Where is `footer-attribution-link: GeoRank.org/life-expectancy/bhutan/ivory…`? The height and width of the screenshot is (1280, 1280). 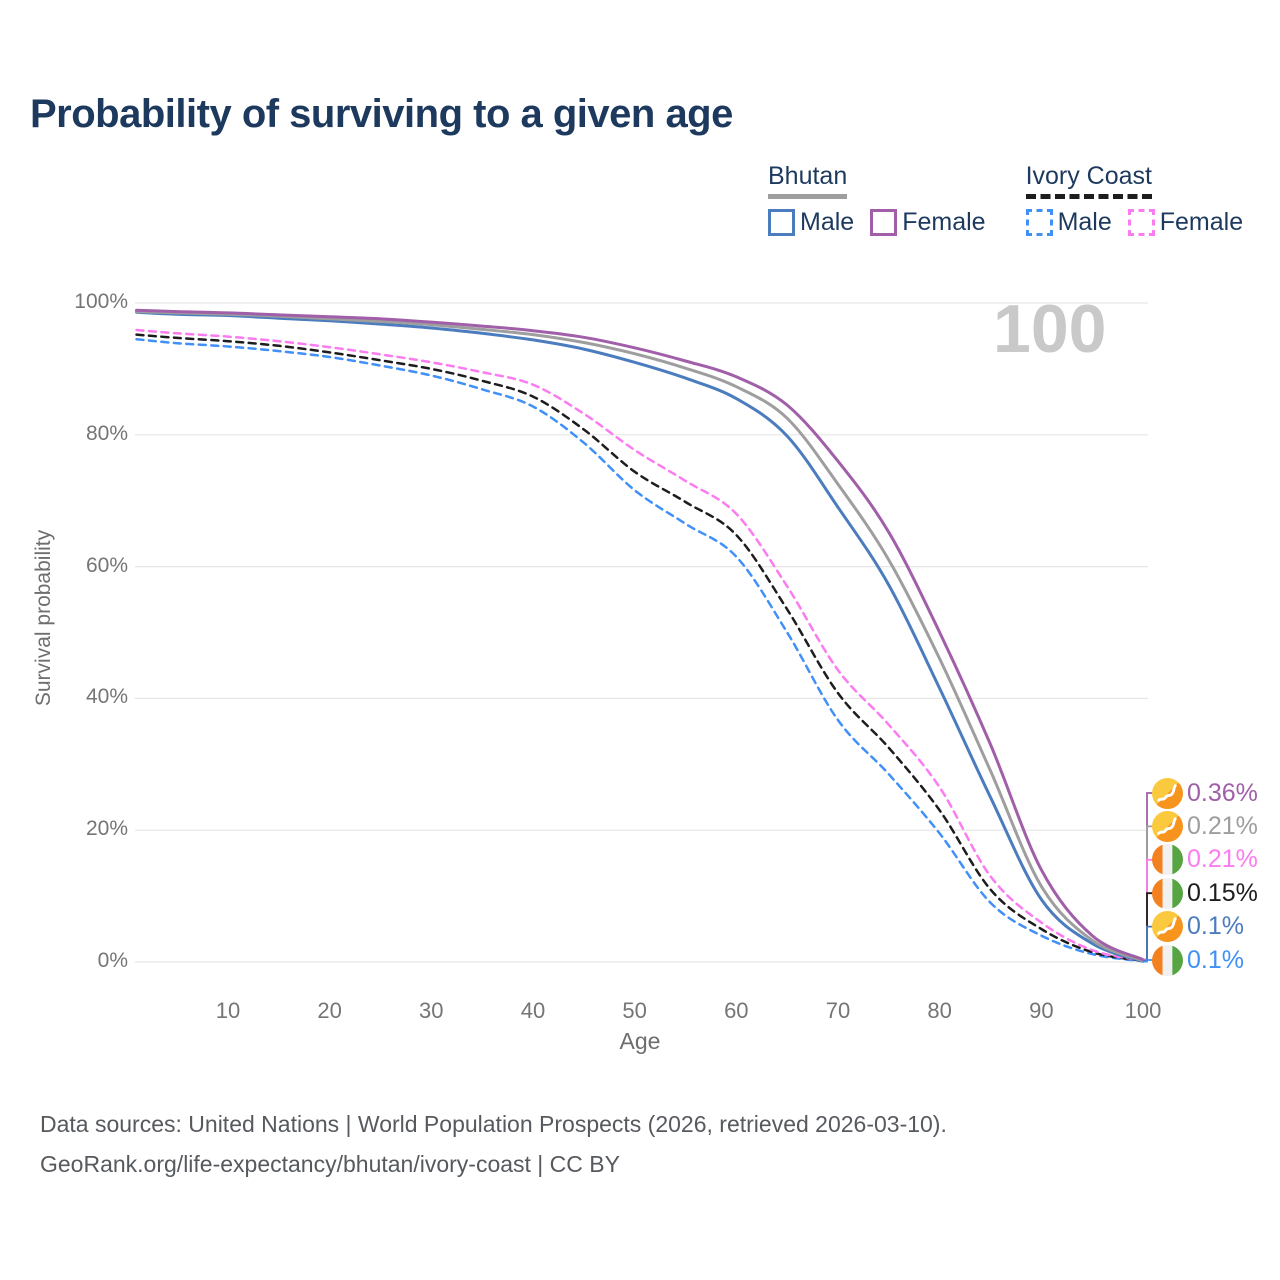 footer-attribution-link: GeoRank.org/life-expectancy/bhutan/ivory… is located at coordinates (330, 1164).